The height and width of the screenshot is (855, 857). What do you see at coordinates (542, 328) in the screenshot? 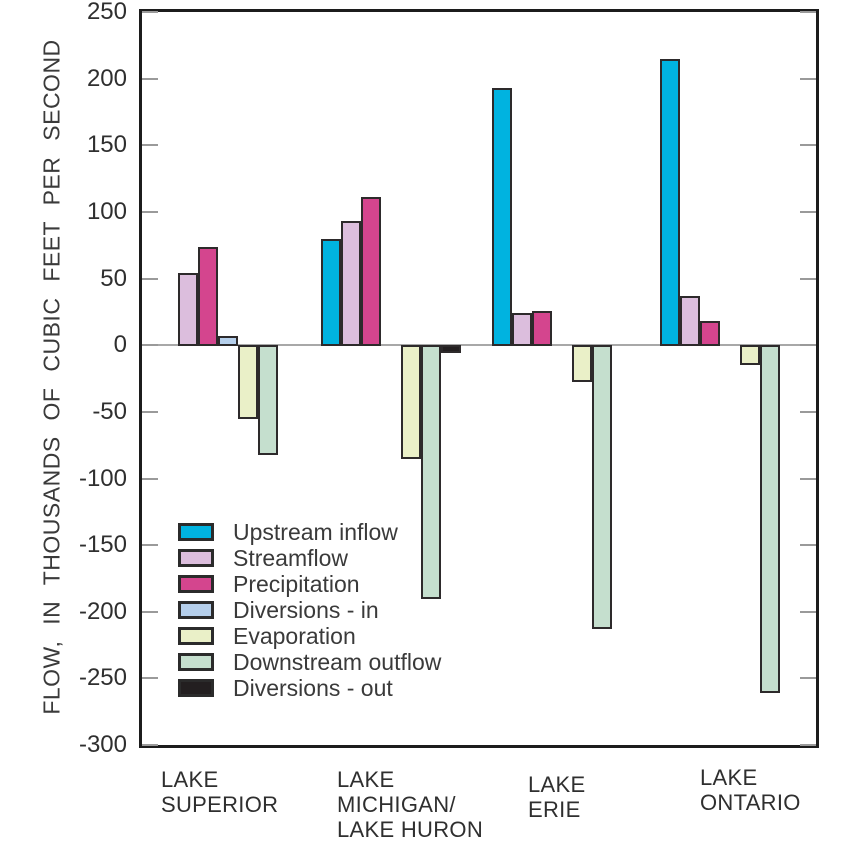
I see `bar-precipitation-lake-erie` at bounding box center [542, 328].